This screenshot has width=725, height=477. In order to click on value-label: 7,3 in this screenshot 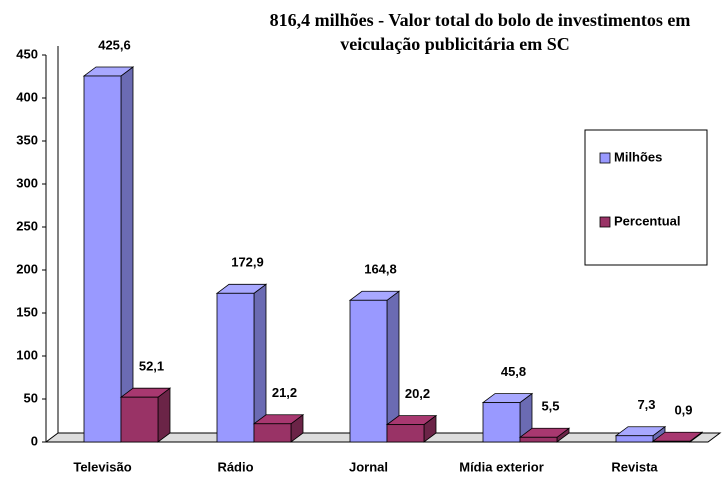, I will do `click(646, 404)`.